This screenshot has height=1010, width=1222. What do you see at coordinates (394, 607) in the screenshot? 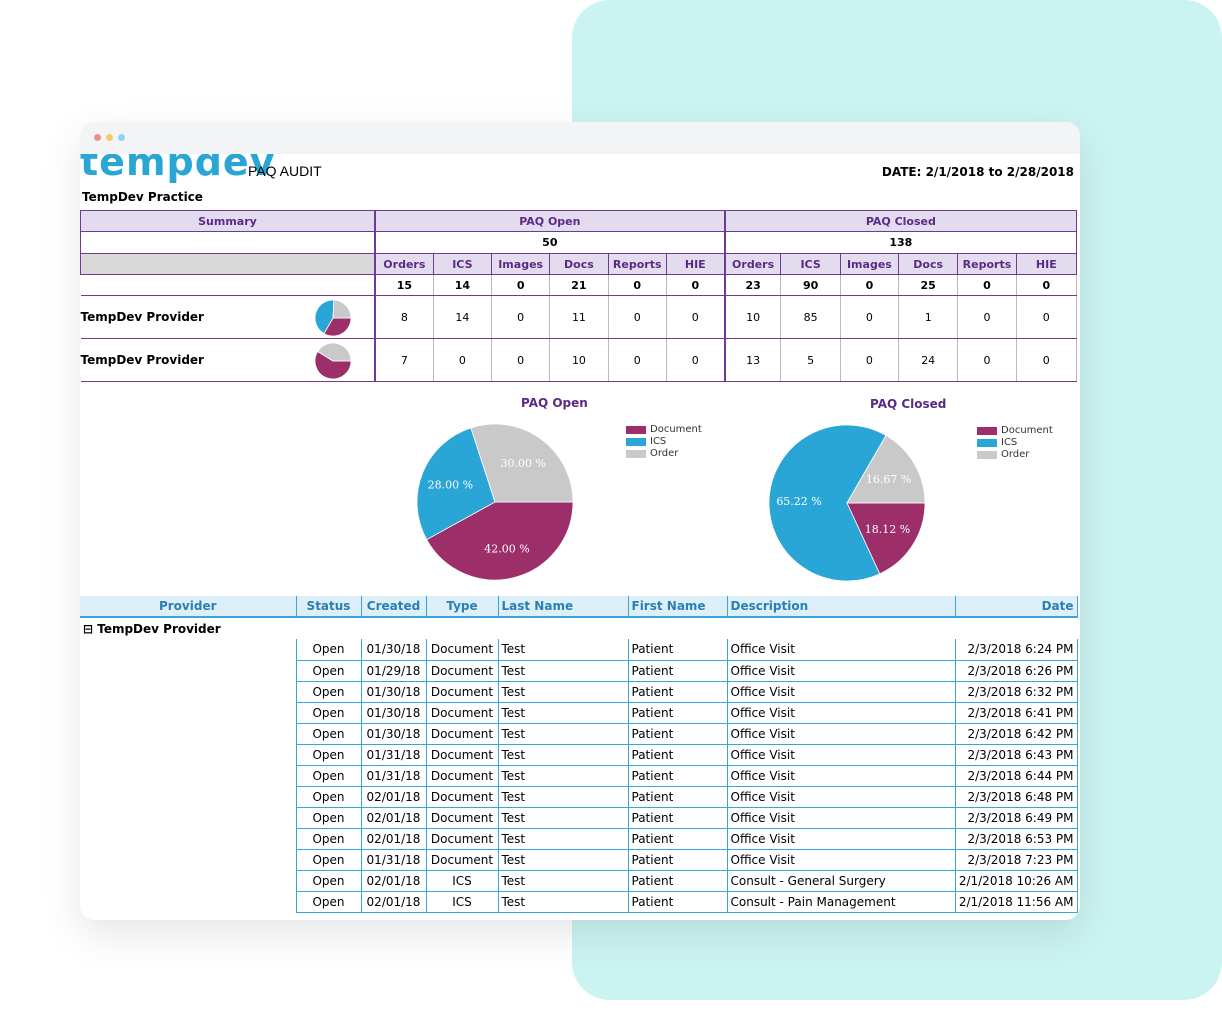
I see `col-created-header: Created` at bounding box center [394, 607].